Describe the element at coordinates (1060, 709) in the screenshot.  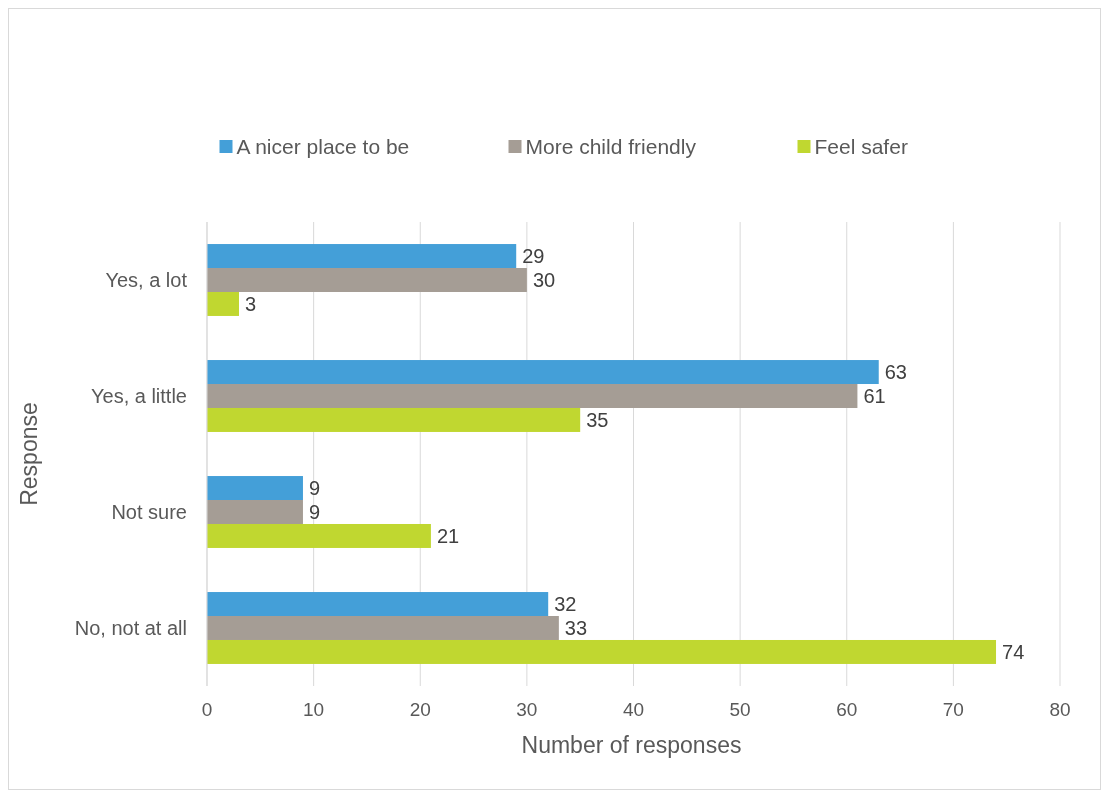
I see `x-tick-label: 80` at that location.